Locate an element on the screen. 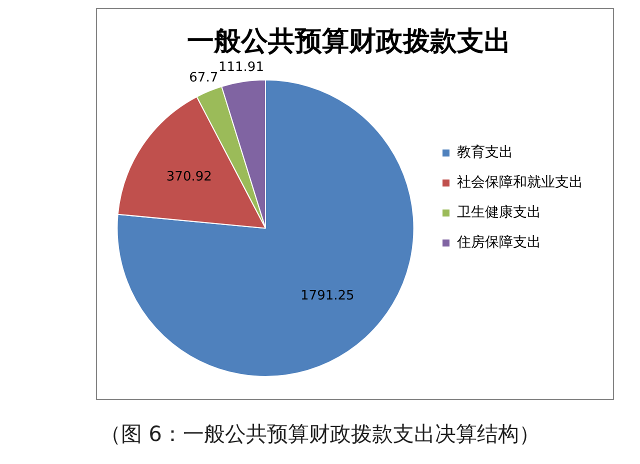 This screenshot has width=640, height=464. legend-label: 卫生健康支出 is located at coordinates (499, 212).